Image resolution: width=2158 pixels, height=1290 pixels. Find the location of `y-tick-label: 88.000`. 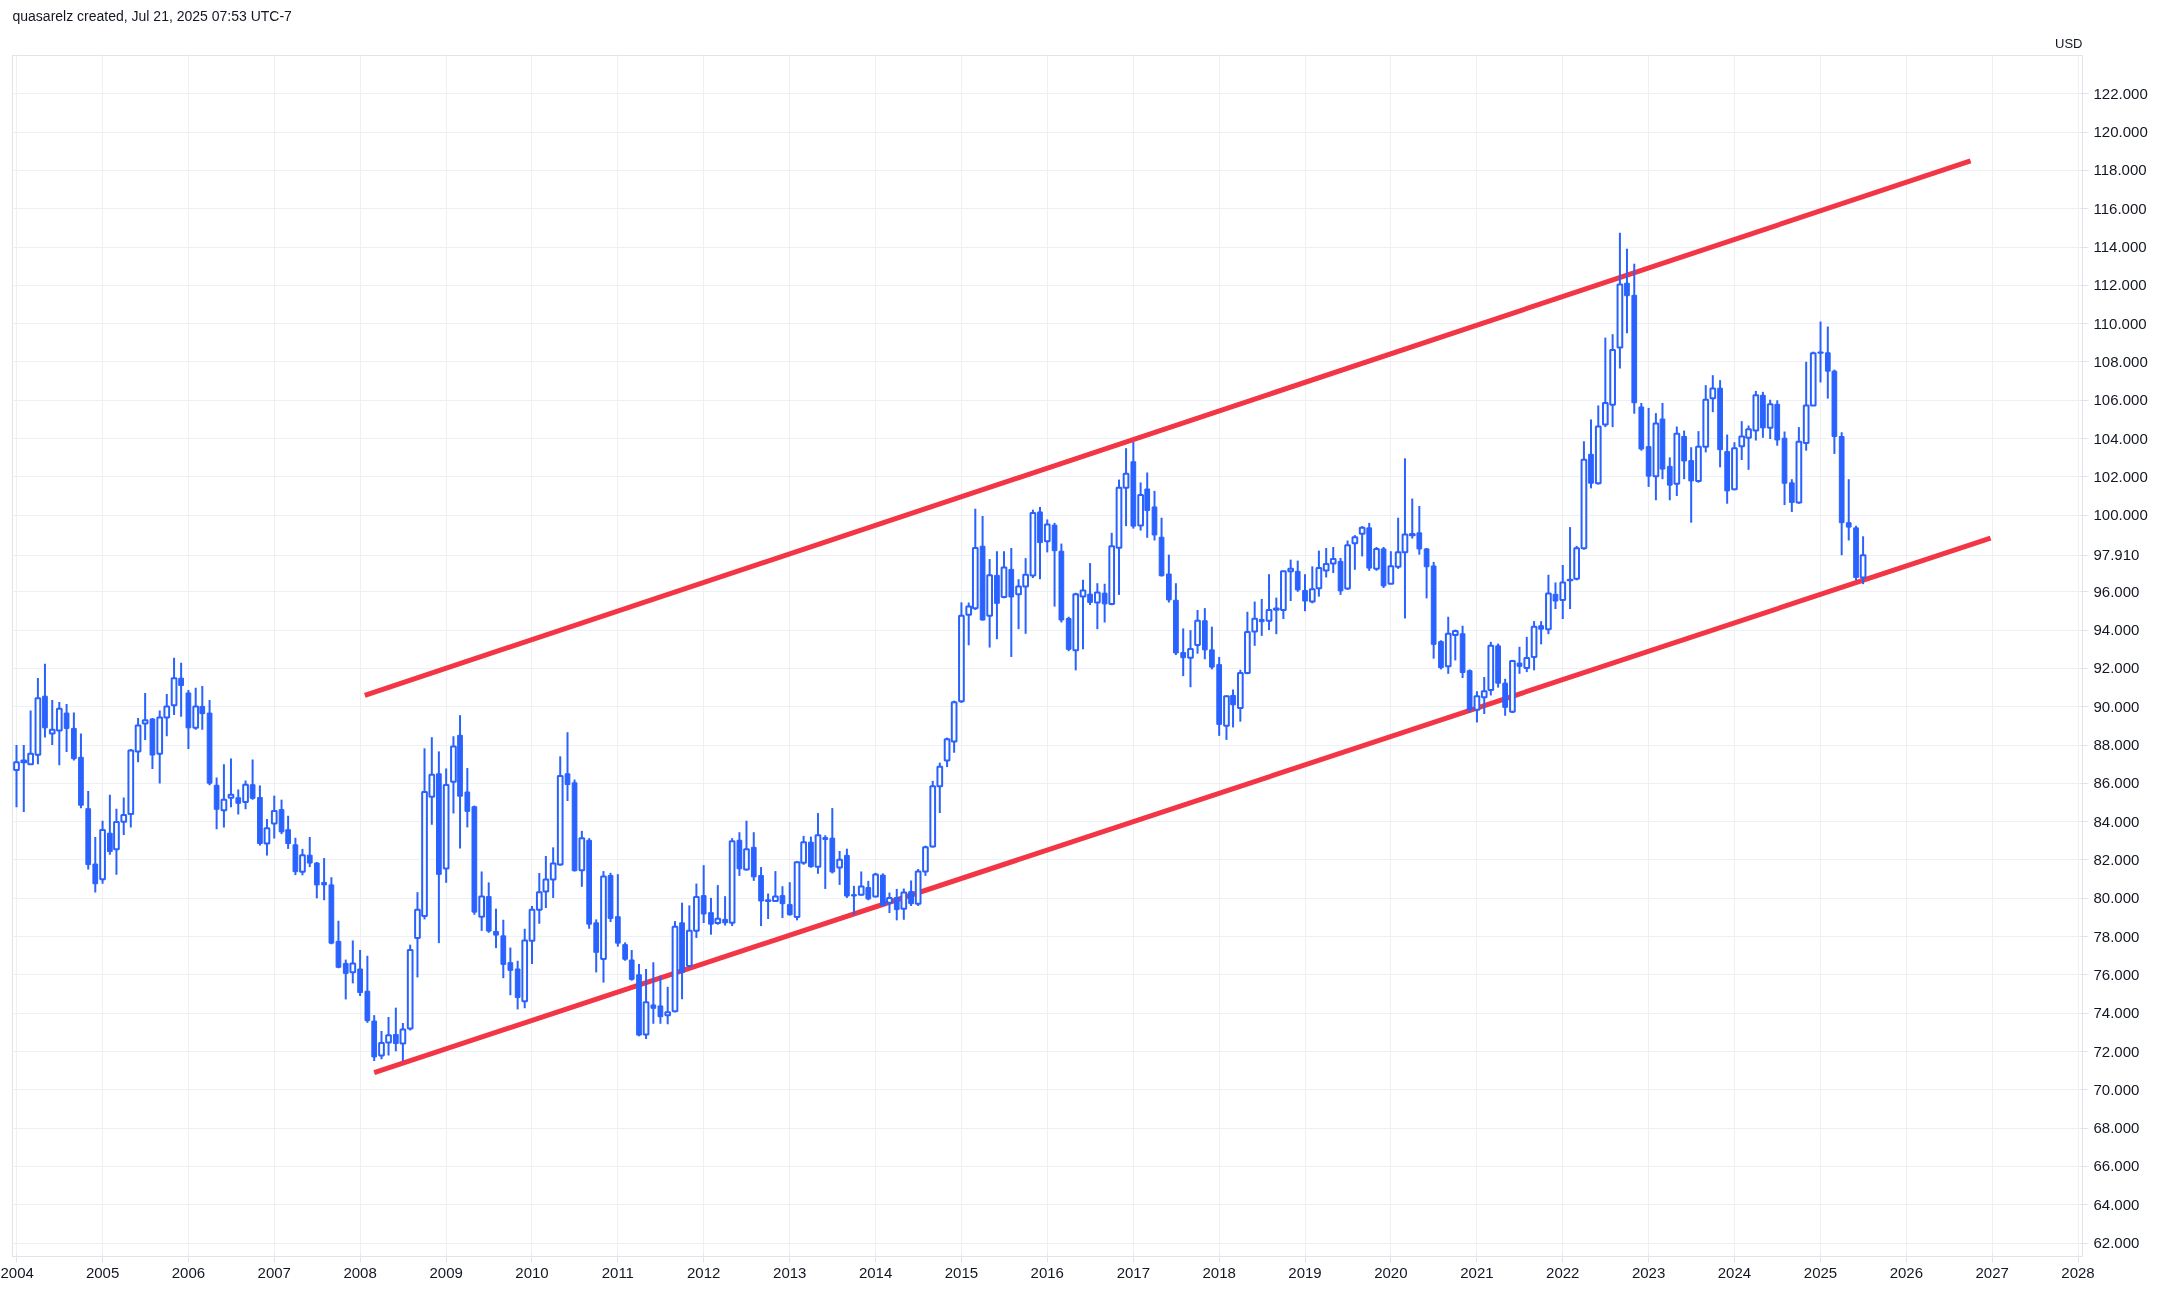

y-tick-label: 88.000 is located at coordinates (2116, 745).